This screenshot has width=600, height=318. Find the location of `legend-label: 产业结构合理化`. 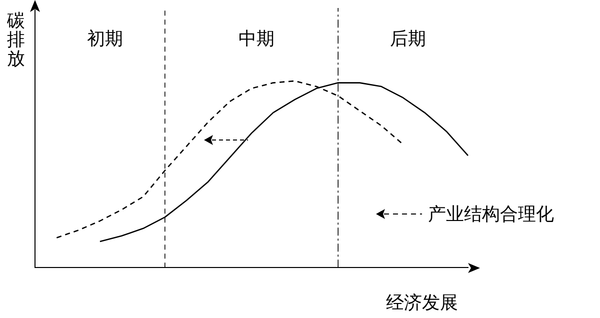

legend-label: 产业结构合理化 is located at coordinates (491, 214).